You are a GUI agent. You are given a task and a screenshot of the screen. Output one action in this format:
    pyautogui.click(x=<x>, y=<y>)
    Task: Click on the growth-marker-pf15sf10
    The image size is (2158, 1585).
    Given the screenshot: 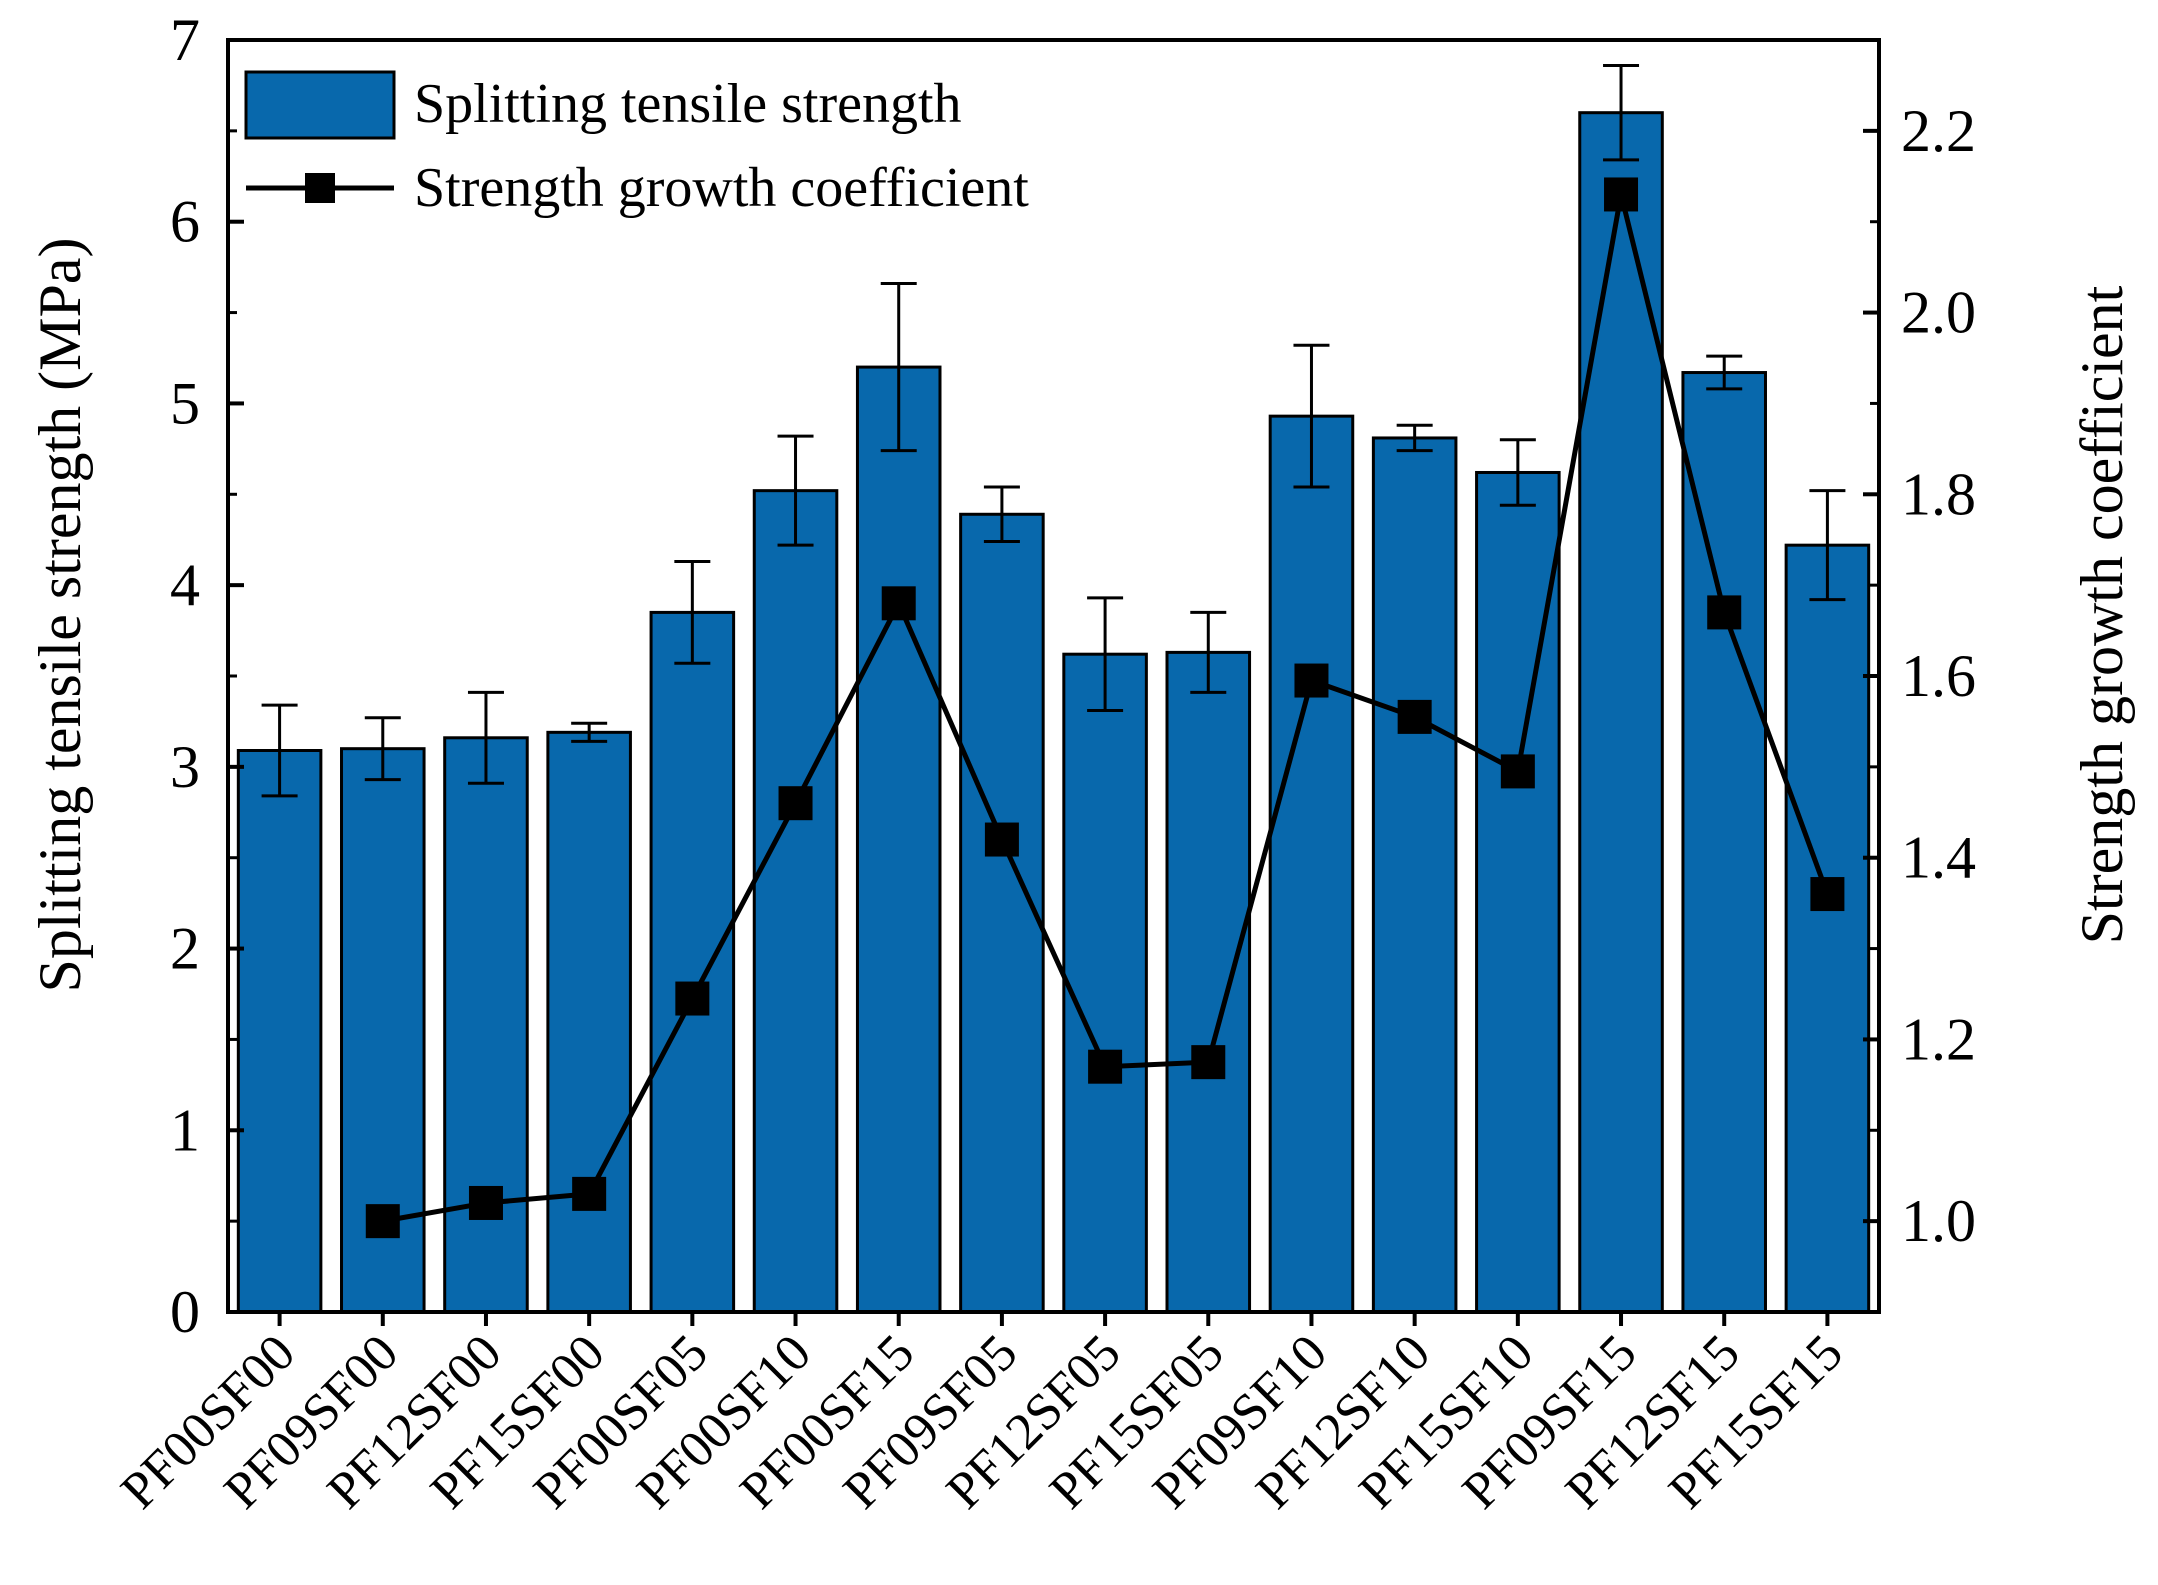 What is the action you would take?
    pyautogui.click(x=1517, y=771)
    